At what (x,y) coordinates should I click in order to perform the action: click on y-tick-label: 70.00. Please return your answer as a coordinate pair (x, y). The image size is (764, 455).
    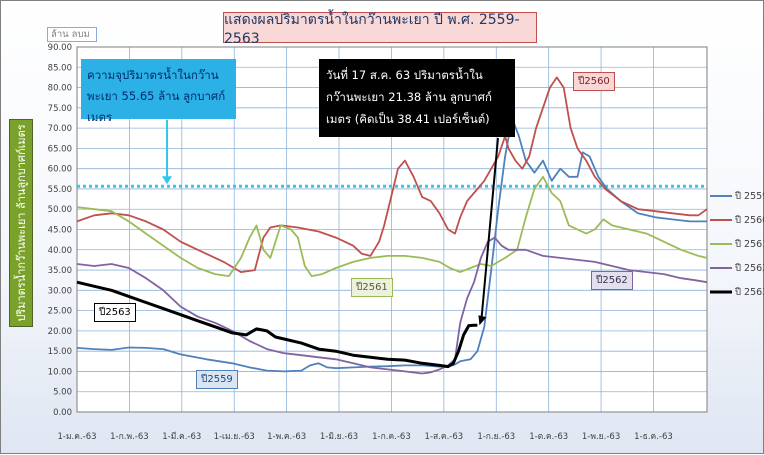
    Looking at the image, I should click on (60, 129).